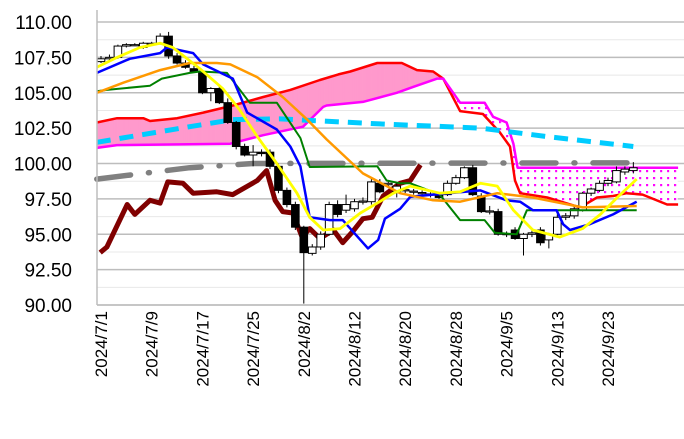 The image size is (684, 439). Describe the element at coordinates (43, 23) in the screenshot. I see `y-tick-label: 110.00` at that location.